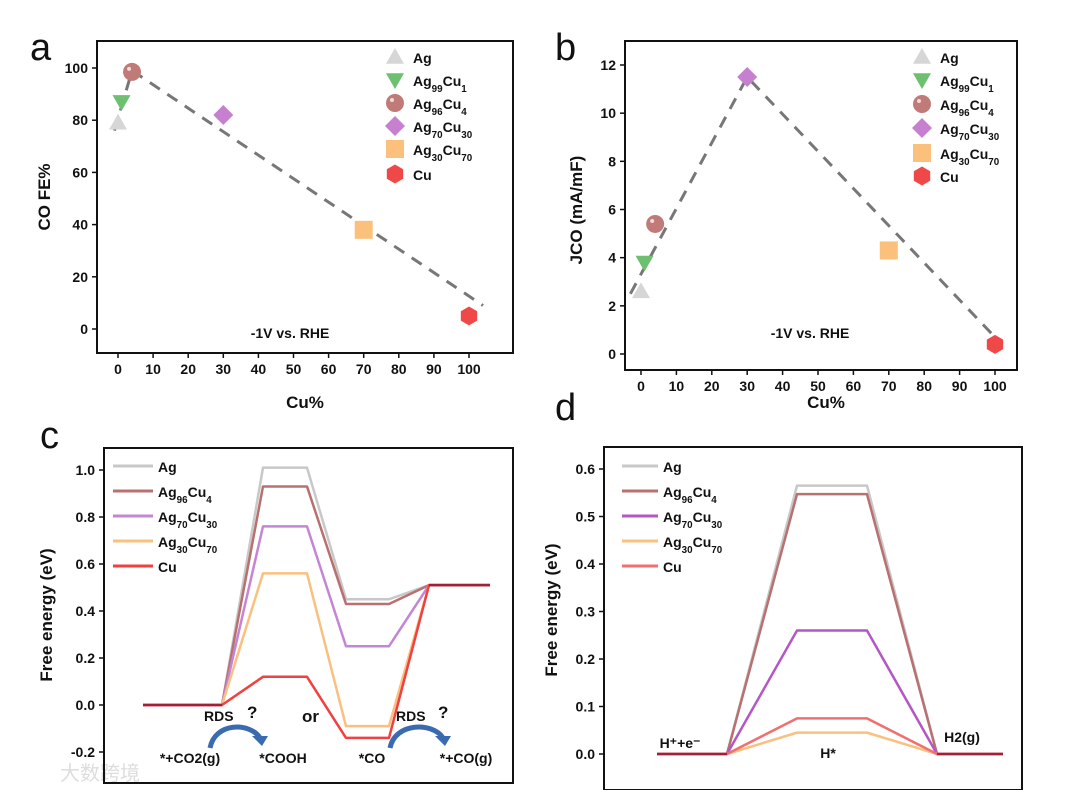 This screenshot has width=1080, height=790. Describe the element at coordinates (80, 225) in the screenshot. I see `y-tick-label: 40` at that location.